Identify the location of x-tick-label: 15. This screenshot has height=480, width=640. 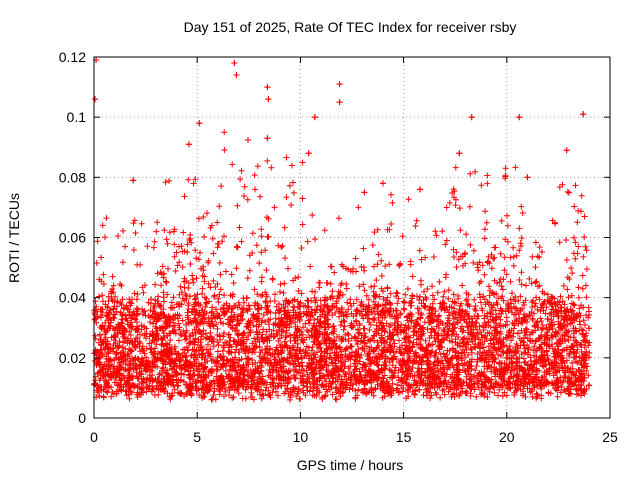
(404, 437).